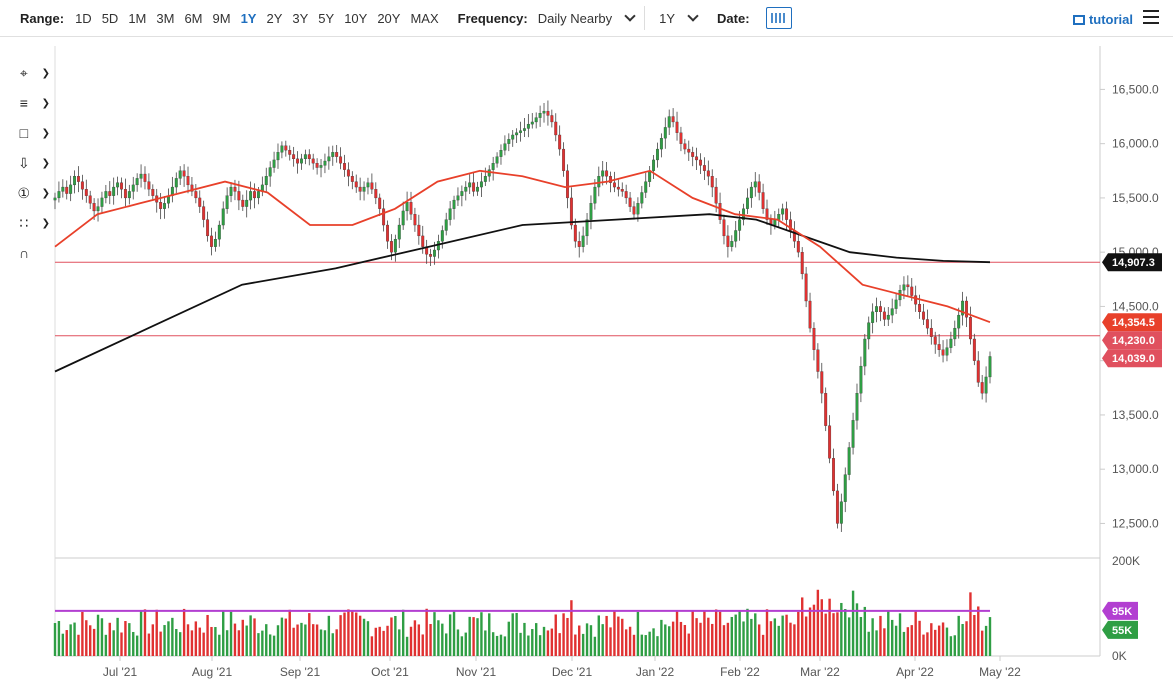 The height and width of the screenshot is (692, 1173). I want to click on range-option: 3M, so click(165, 18).